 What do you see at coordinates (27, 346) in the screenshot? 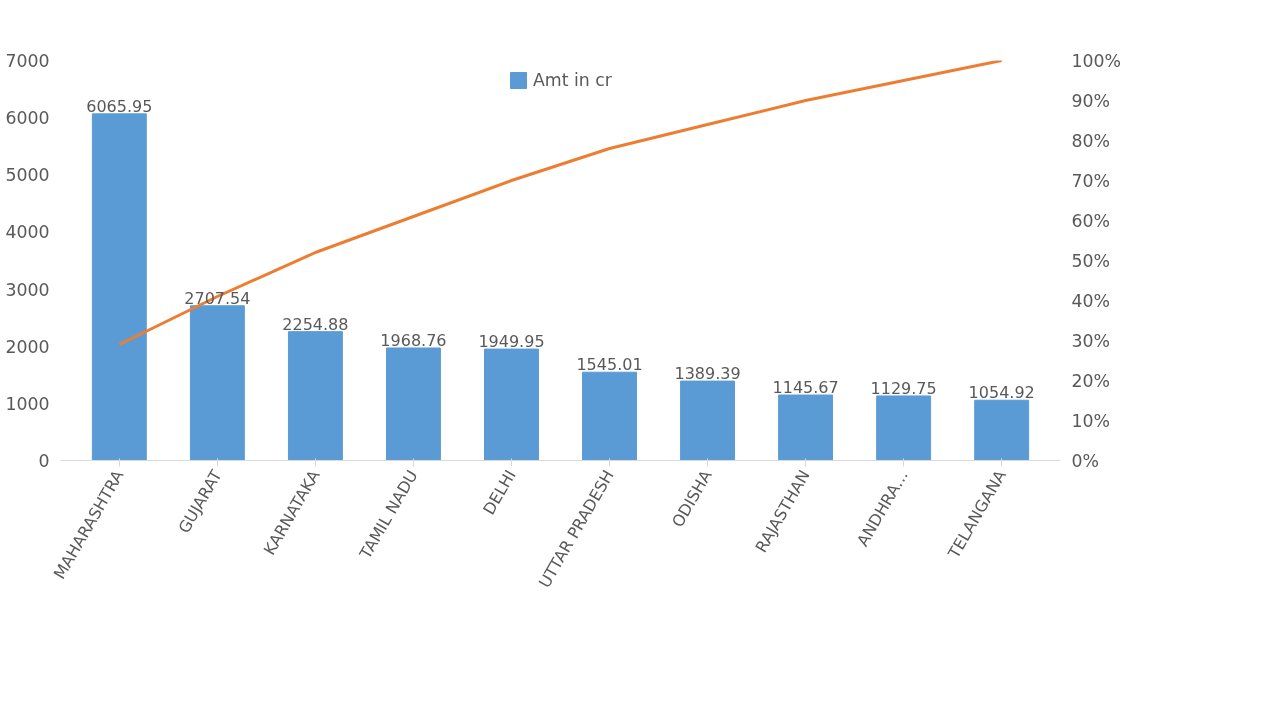
I see `y-tick-label: 2000` at bounding box center [27, 346].